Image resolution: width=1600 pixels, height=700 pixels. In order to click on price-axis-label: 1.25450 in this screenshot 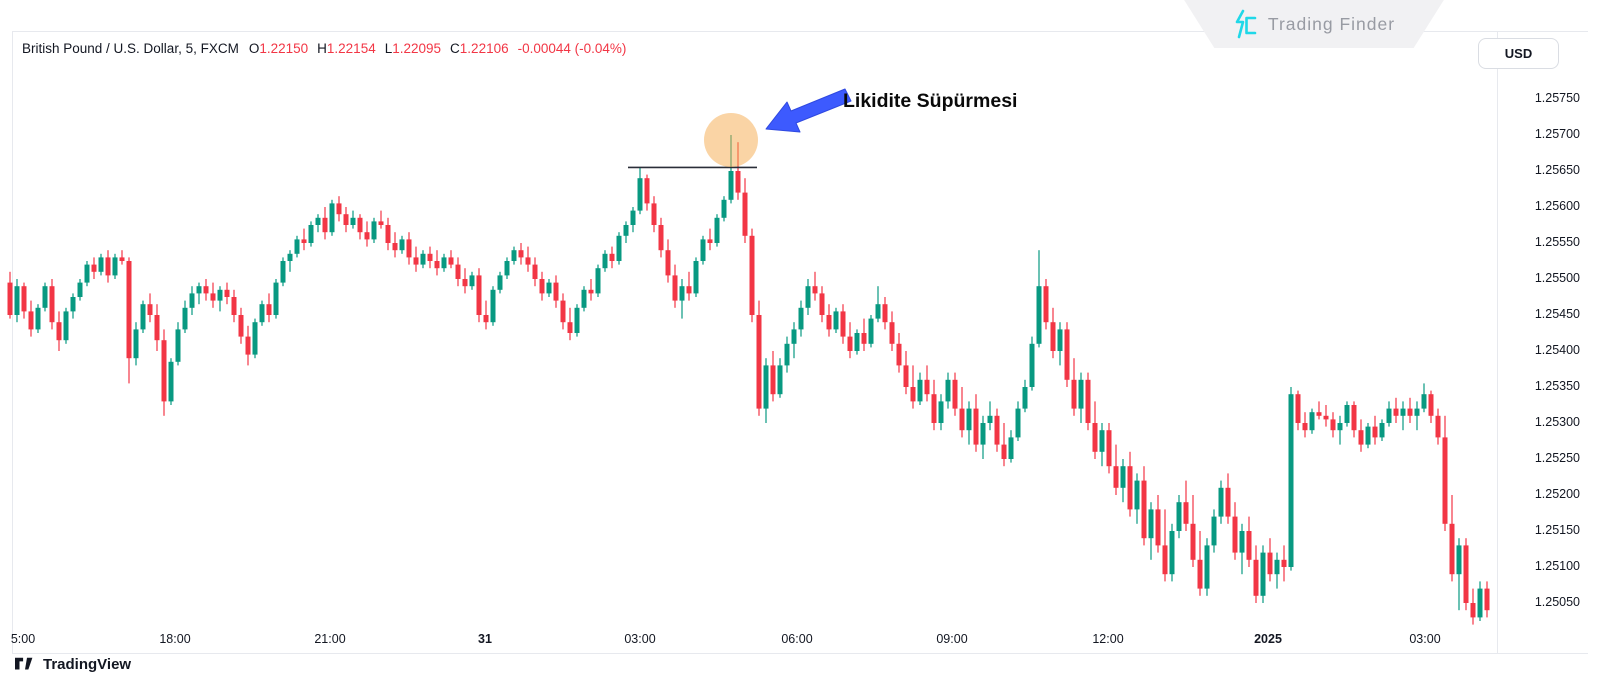, I will do `click(1557, 314)`.